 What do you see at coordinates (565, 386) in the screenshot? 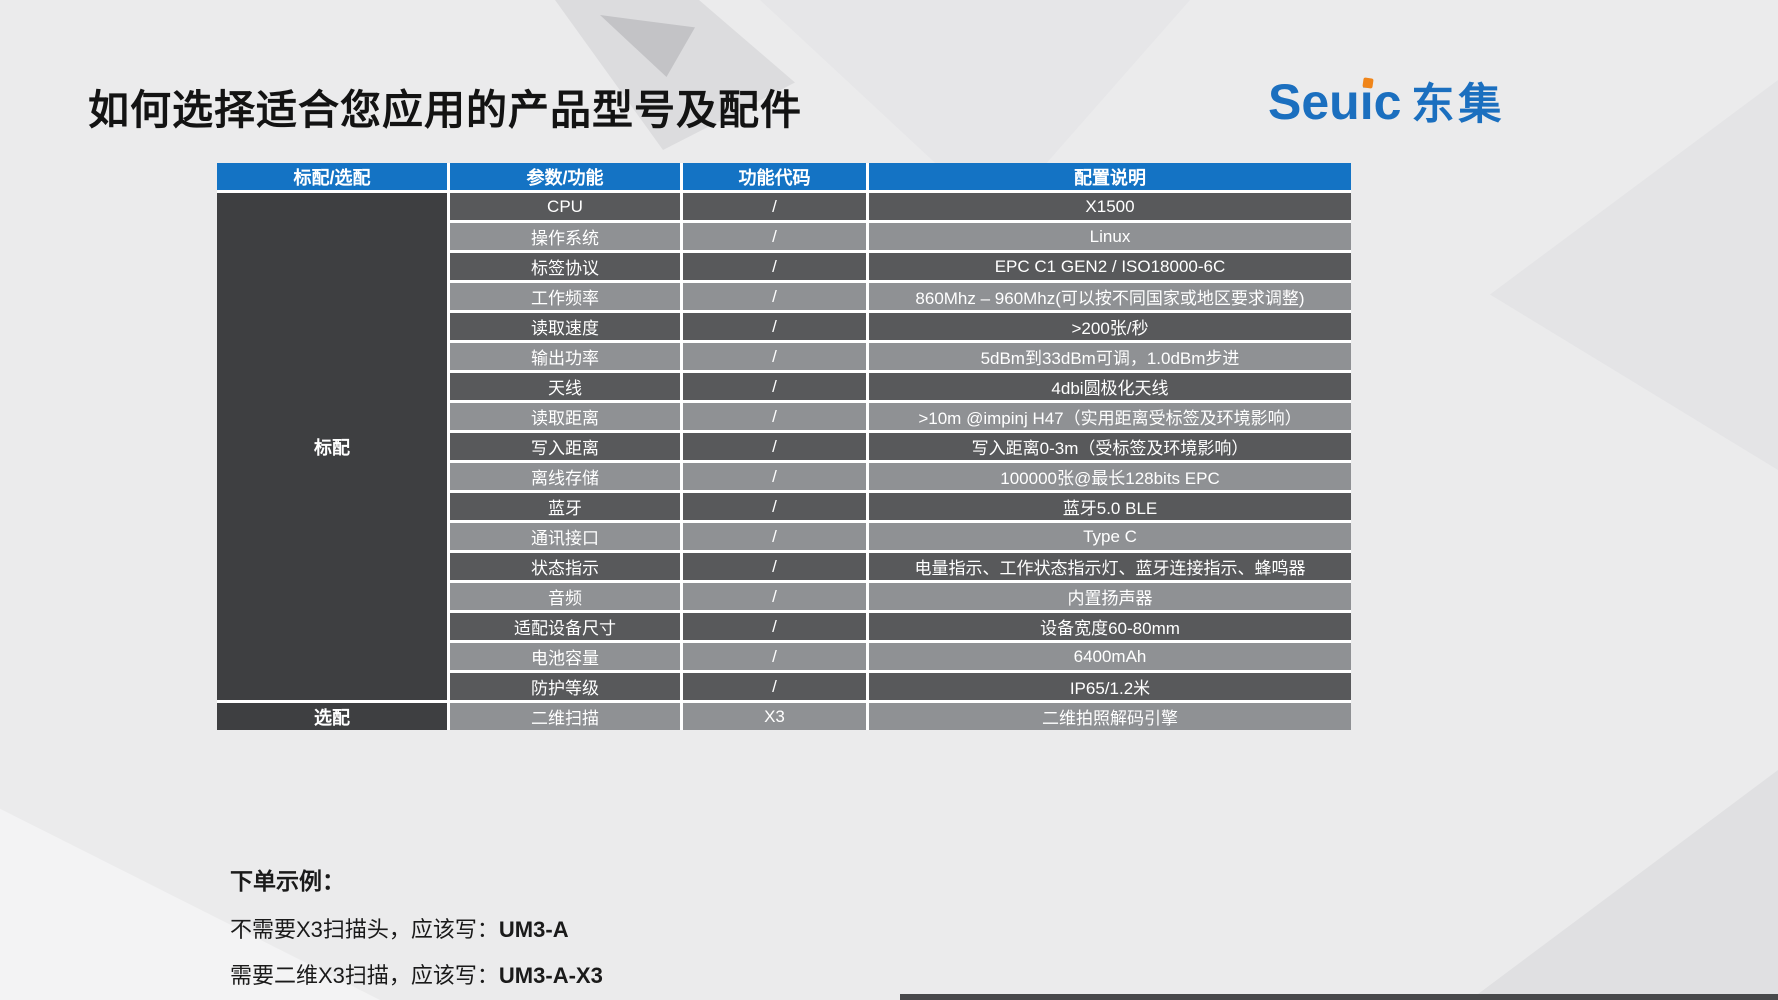
I see `table-cell-param: 天线` at bounding box center [565, 386].